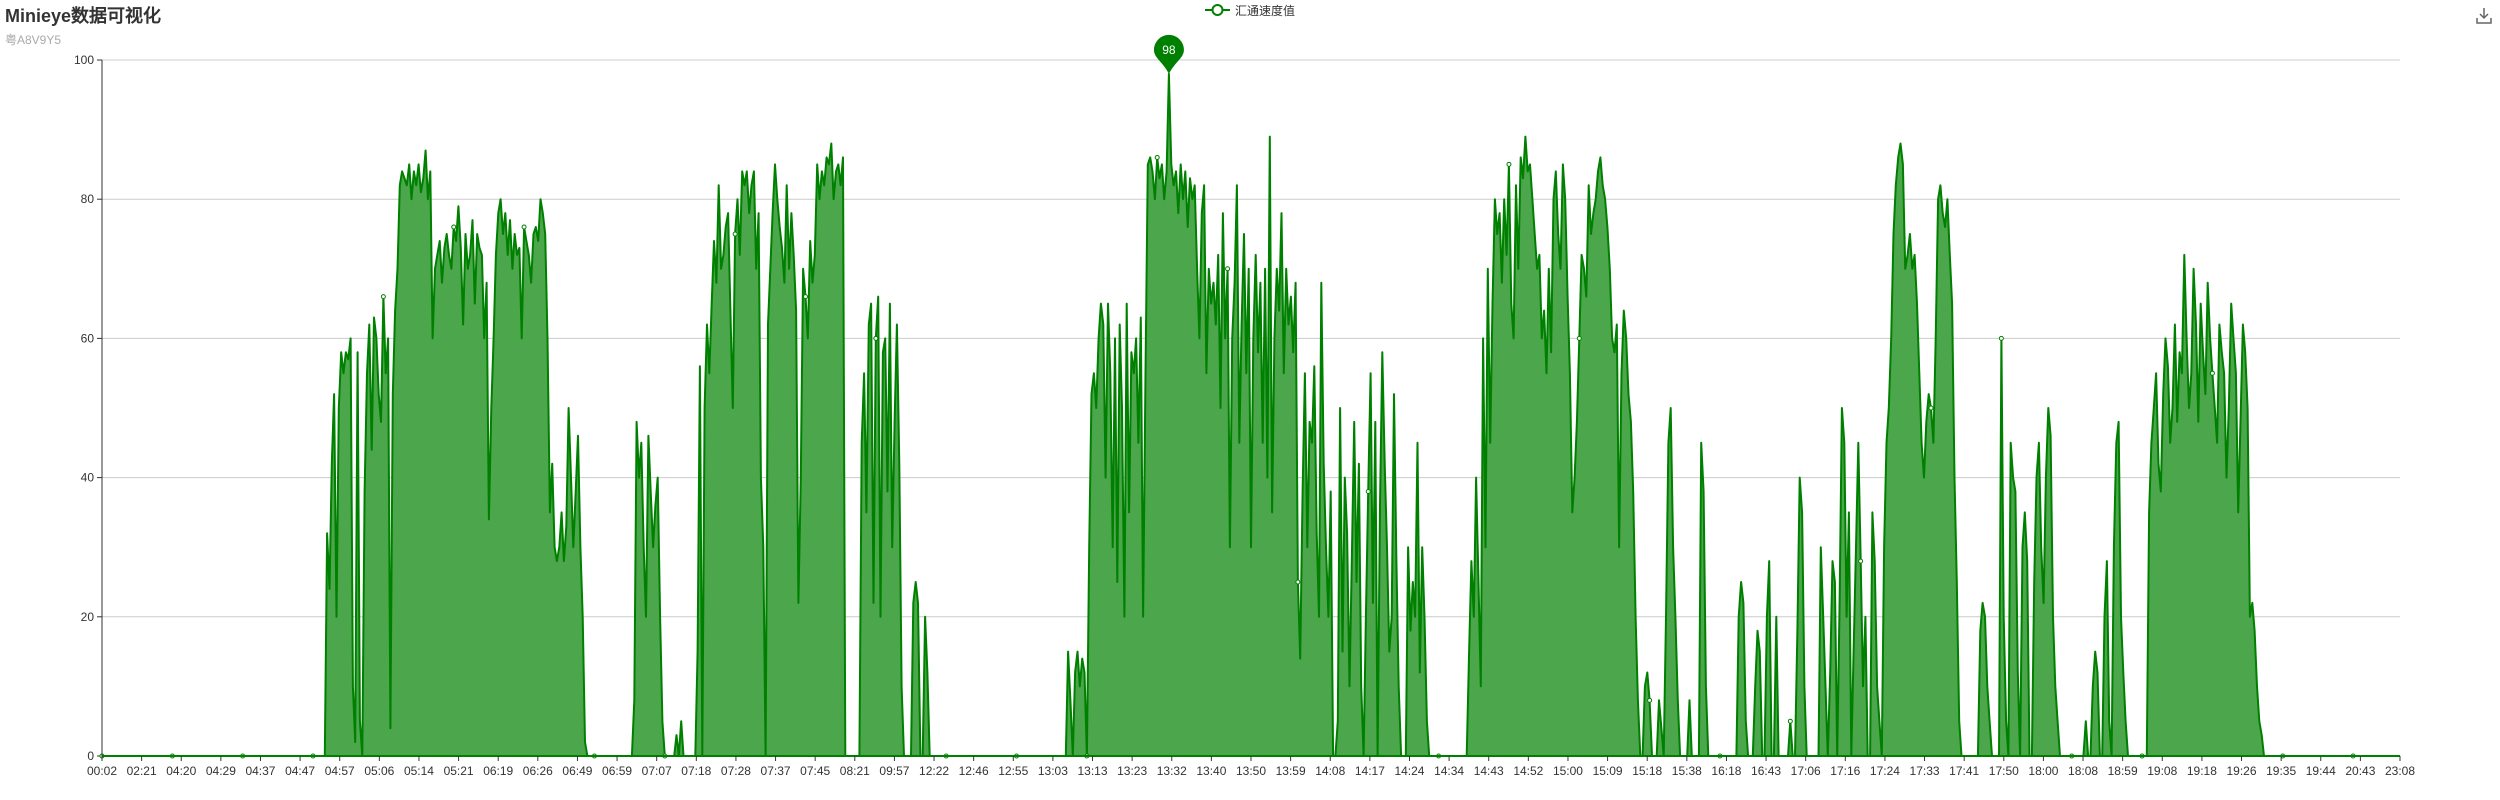 The width and height of the screenshot is (2500, 800). What do you see at coordinates (84, 60) in the screenshot?
I see `y-tick-label: 100` at bounding box center [84, 60].